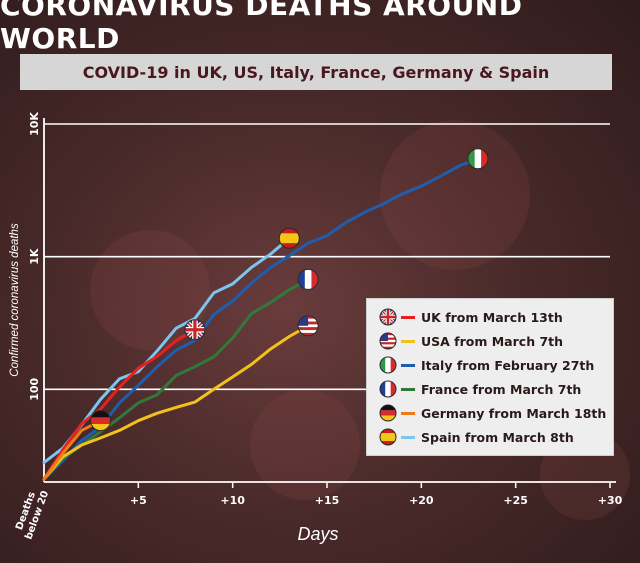  What do you see at coordinates (492, 317) in the screenshot?
I see `legend-label: UK from March 13th` at bounding box center [492, 317].